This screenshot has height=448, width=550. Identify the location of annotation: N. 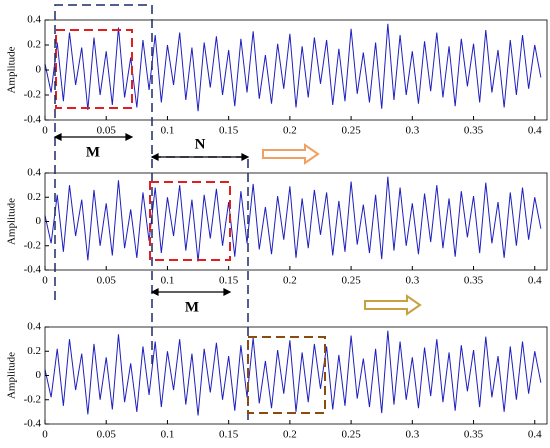
(200, 144).